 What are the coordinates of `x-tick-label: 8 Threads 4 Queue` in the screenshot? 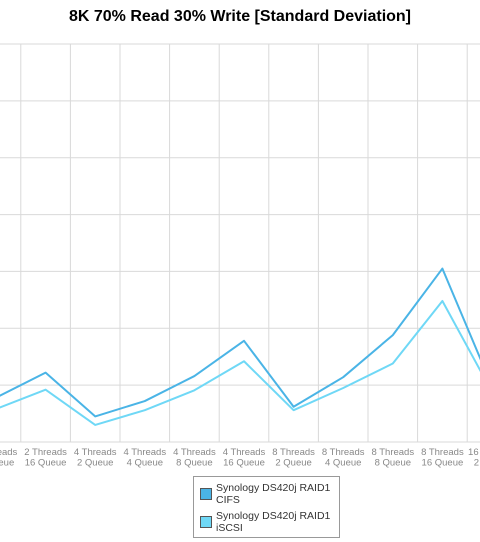 It's located at (343, 458).